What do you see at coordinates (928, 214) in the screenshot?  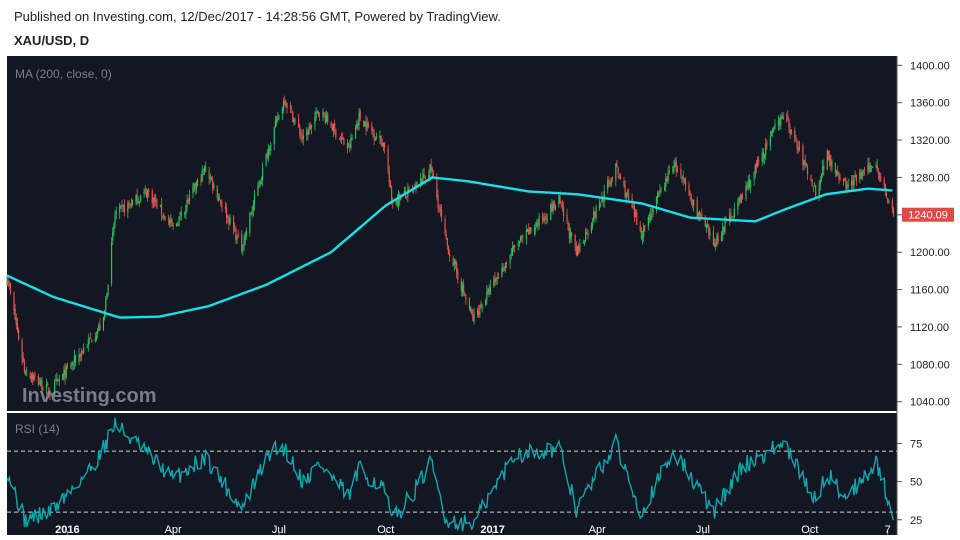 I see `last-price-marker: 1240.09` at bounding box center [928, 214].